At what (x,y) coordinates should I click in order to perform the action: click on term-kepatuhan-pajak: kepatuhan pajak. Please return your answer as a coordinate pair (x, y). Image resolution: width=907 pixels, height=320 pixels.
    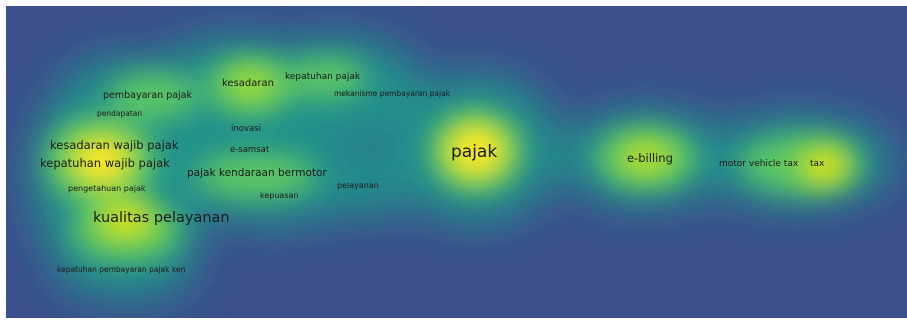
    Looking at the image, I should click on (323, 77).